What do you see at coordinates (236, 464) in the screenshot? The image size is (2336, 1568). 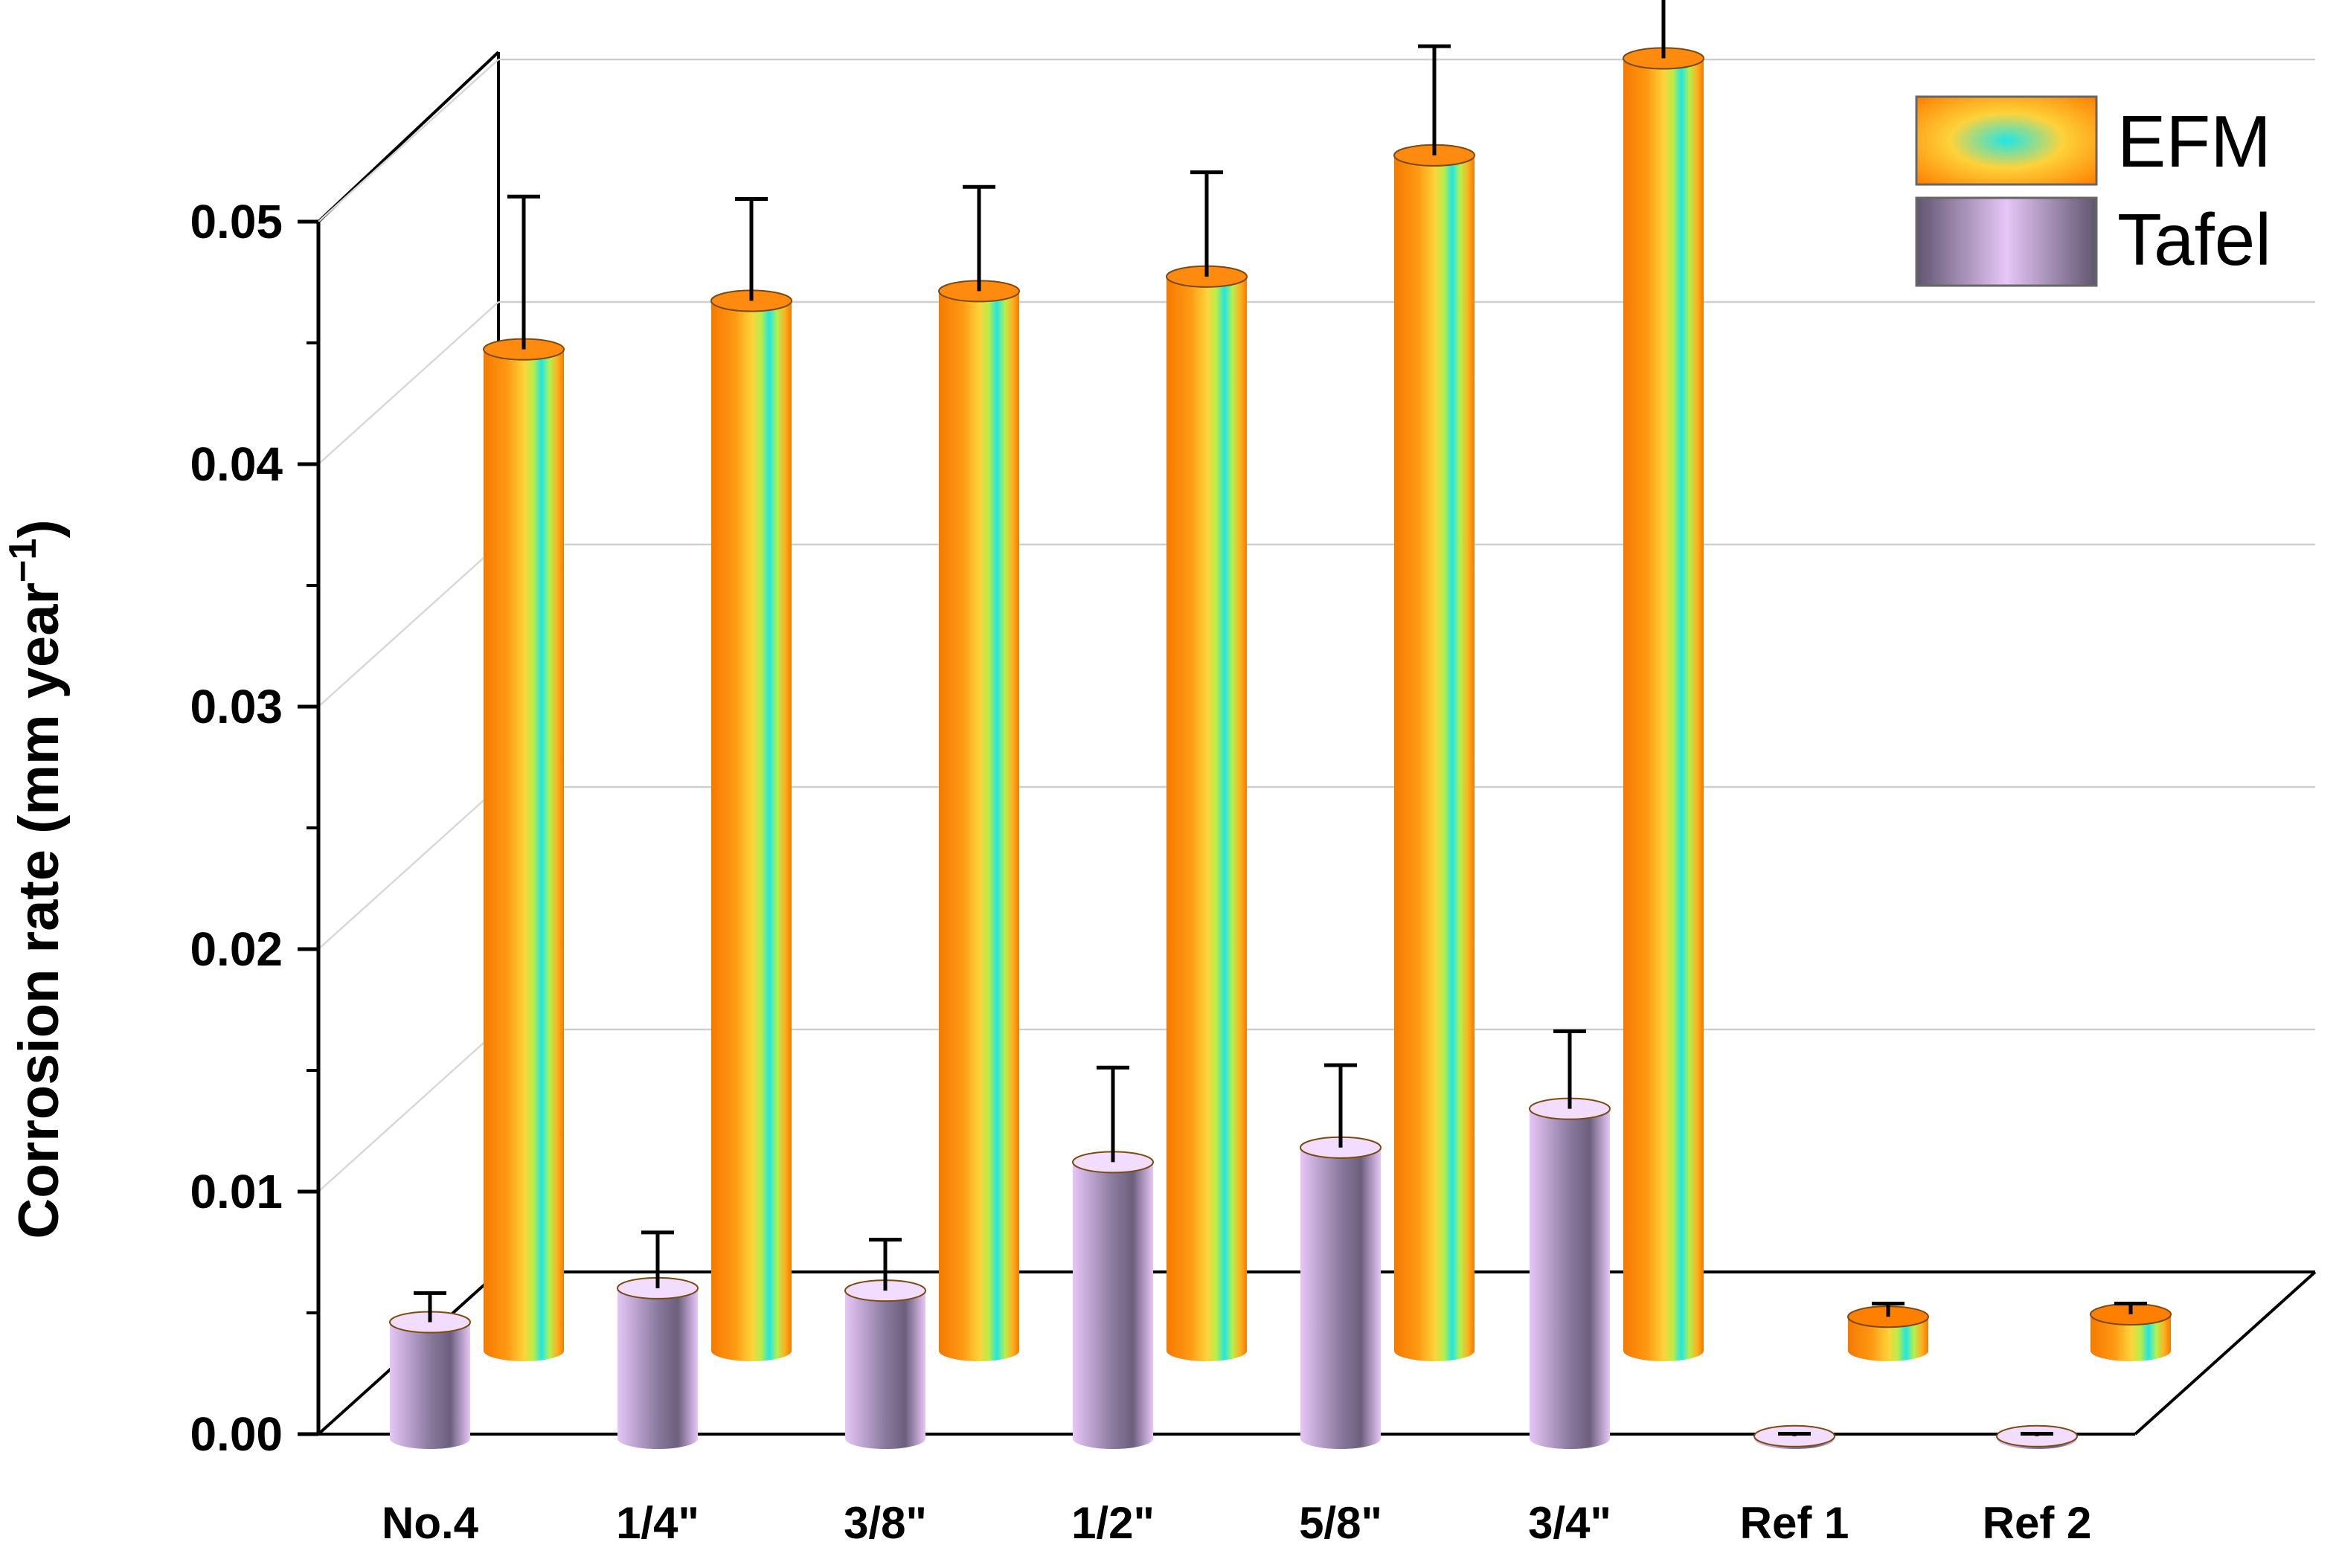 I see `y-tick-label: 0.04` at bounding box center [236, 464].